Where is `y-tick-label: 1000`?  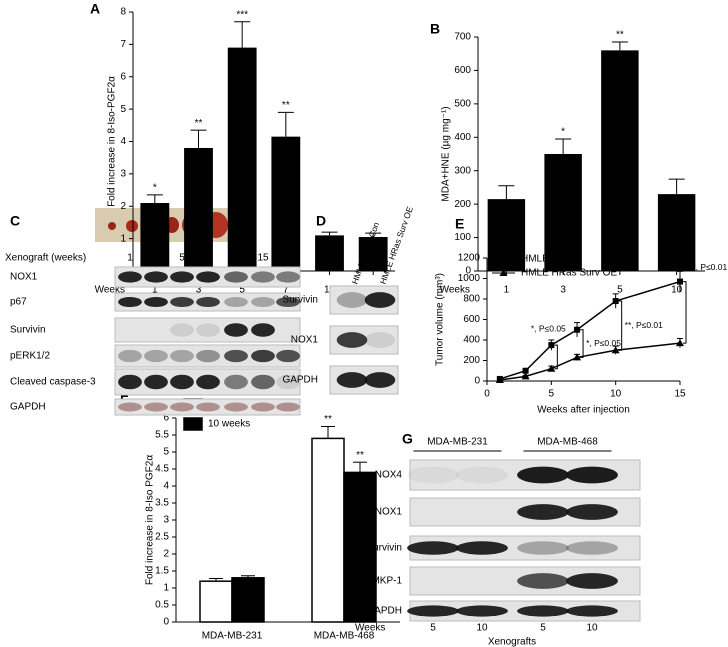
y-tick-label: 1000 is located at coordinates (469, 278).